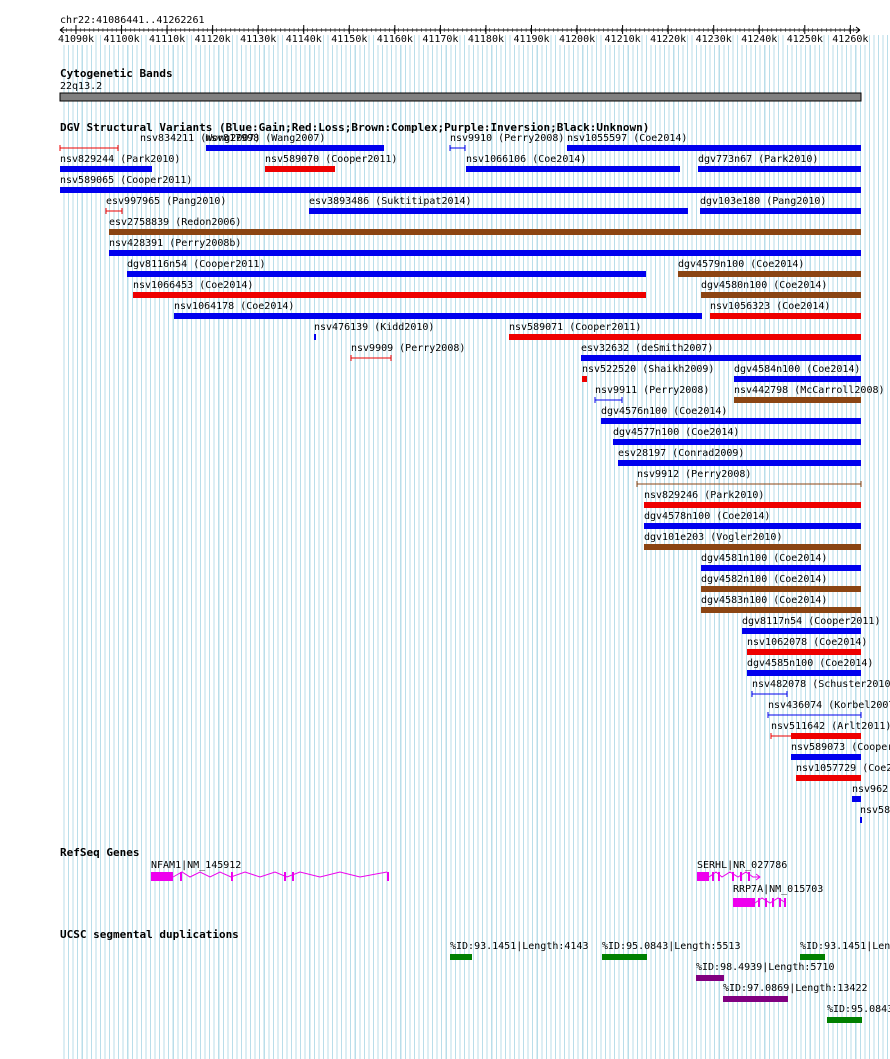  What do you see at coordinates (742, 865) in the screenshot?
I see `gene-label: SERHL|NR_027786` at bounding box center [742, 865].